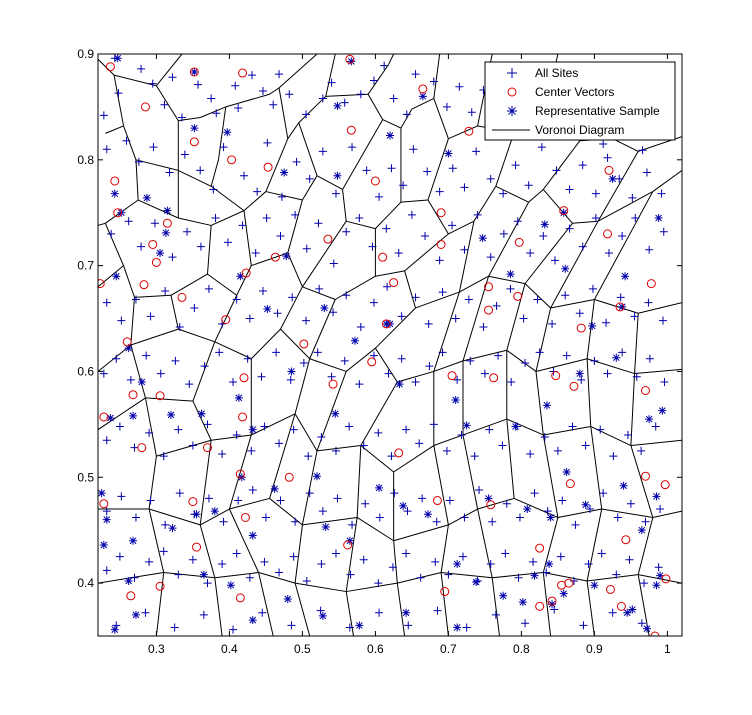  Describe the element at coordinates (594, 649) in the screenshot. I see `x-tick-label: 0.9` at that location.